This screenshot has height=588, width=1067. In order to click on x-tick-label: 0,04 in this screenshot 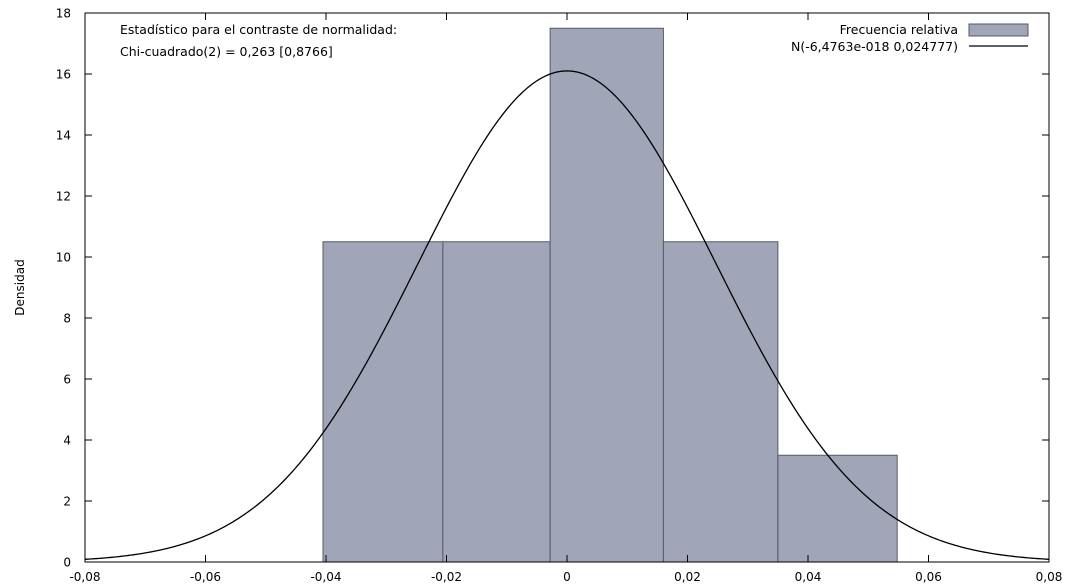, I will do `click(808, 577)`.